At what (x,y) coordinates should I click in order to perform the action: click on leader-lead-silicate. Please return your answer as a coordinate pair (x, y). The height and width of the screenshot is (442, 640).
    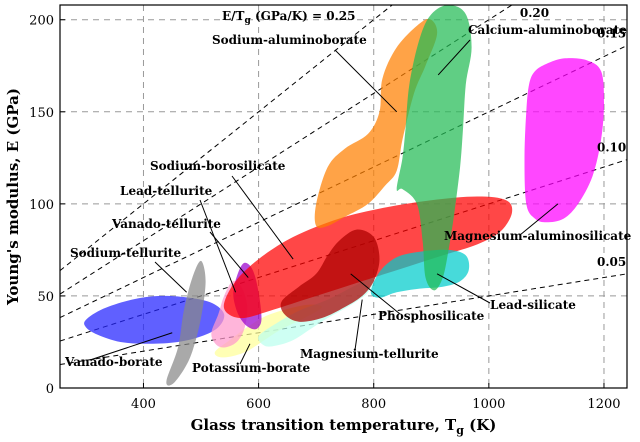
    Looking at the image, I should click on (463, 288).